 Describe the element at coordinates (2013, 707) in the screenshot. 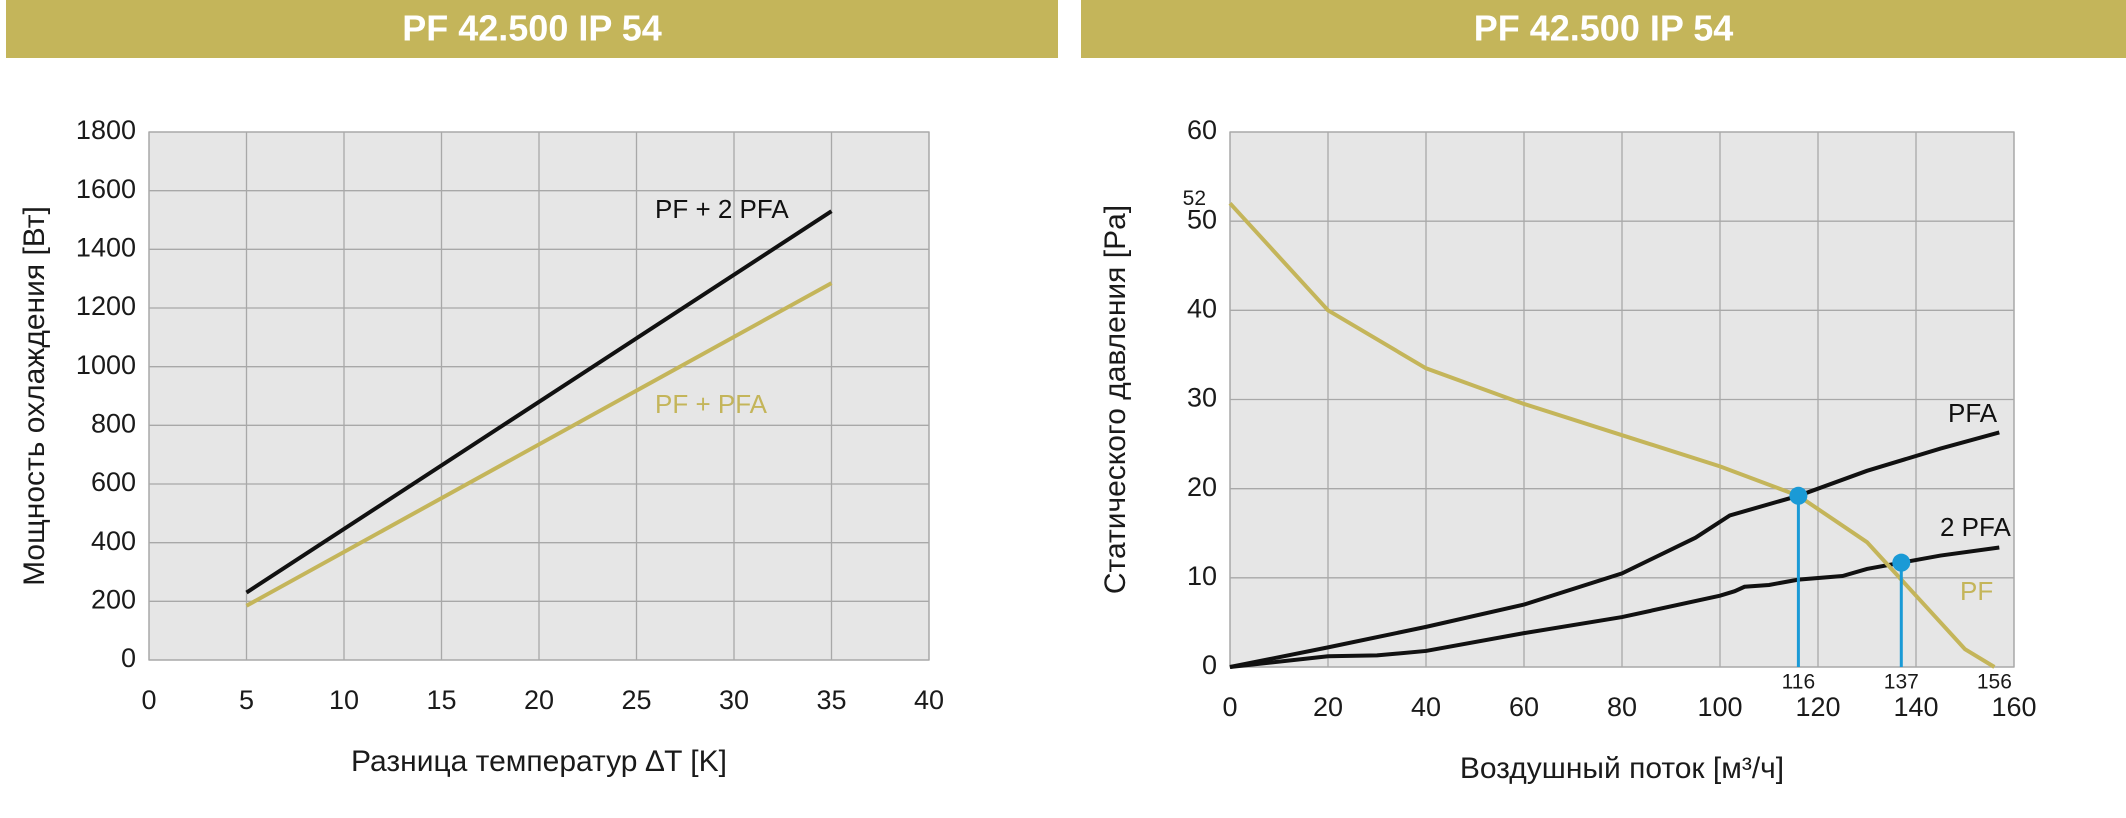

I see `x-tick-label: 160` at that location.